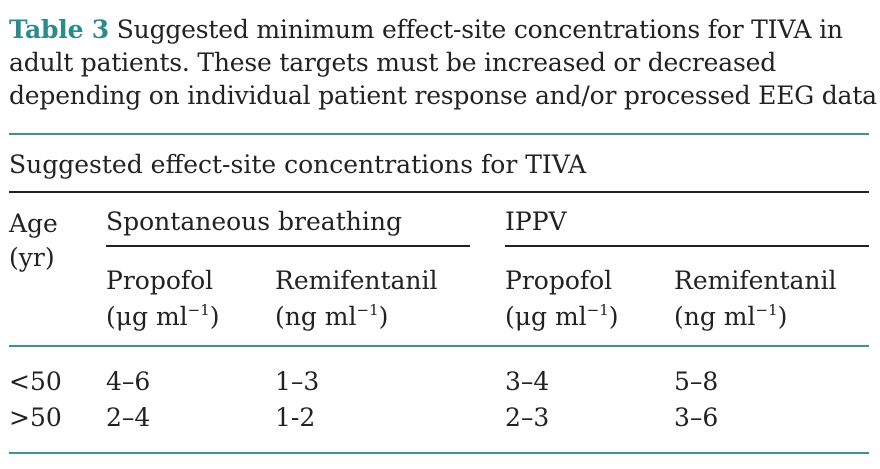 The image size is (880, 469). I want to click on table-cell: 1-2, so click(295, 417).